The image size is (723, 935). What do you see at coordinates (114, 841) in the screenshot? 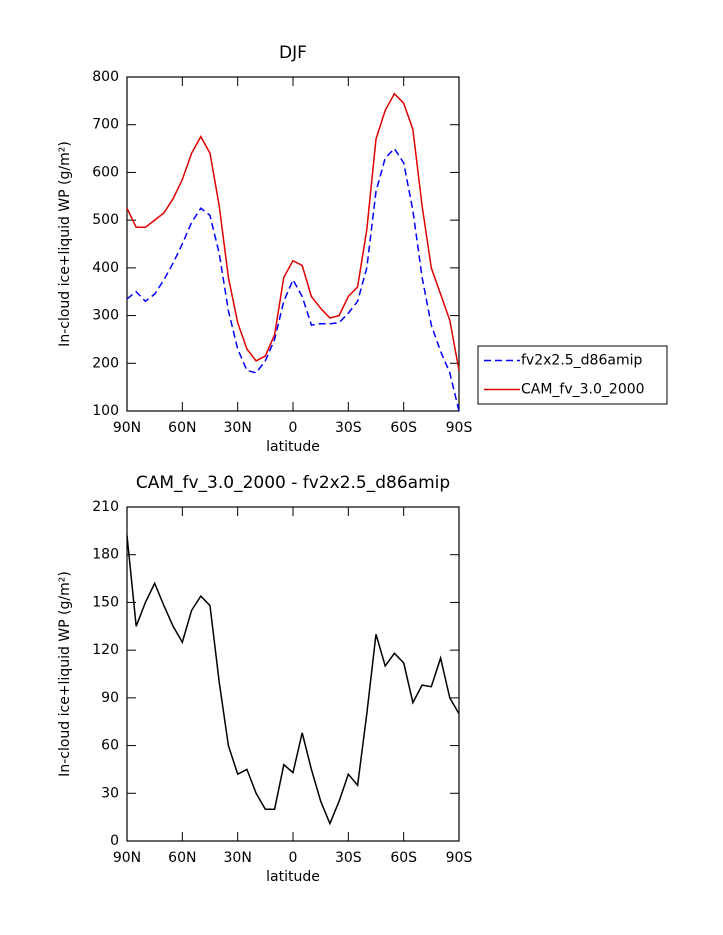
I see `y-tick-label: 0` at bounding box center [114, 841].